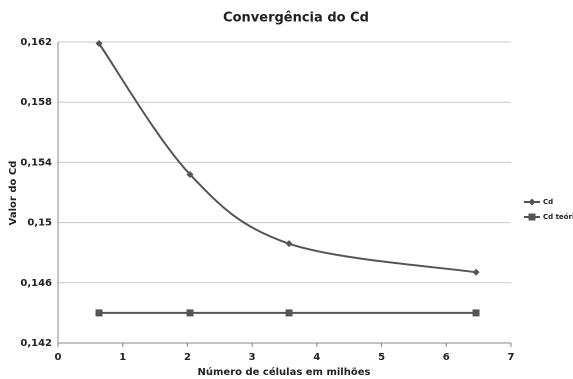 The image size is (573, 379). Describe the element at coordinates (548, 202) in the screenshot. I see `legend-label: Cd` at that location.